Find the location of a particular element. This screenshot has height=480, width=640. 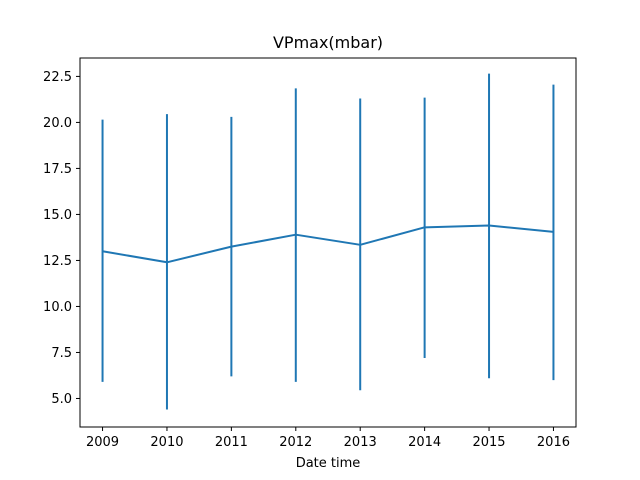

y-tick-label: 5.0 is located at coordinates (61, 399).